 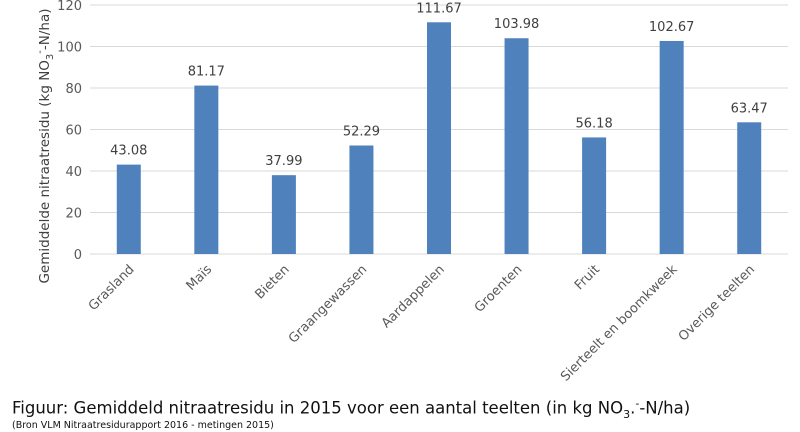 I want to click on ylabel-suffix: -N/ha), so click(x=45, y=29).